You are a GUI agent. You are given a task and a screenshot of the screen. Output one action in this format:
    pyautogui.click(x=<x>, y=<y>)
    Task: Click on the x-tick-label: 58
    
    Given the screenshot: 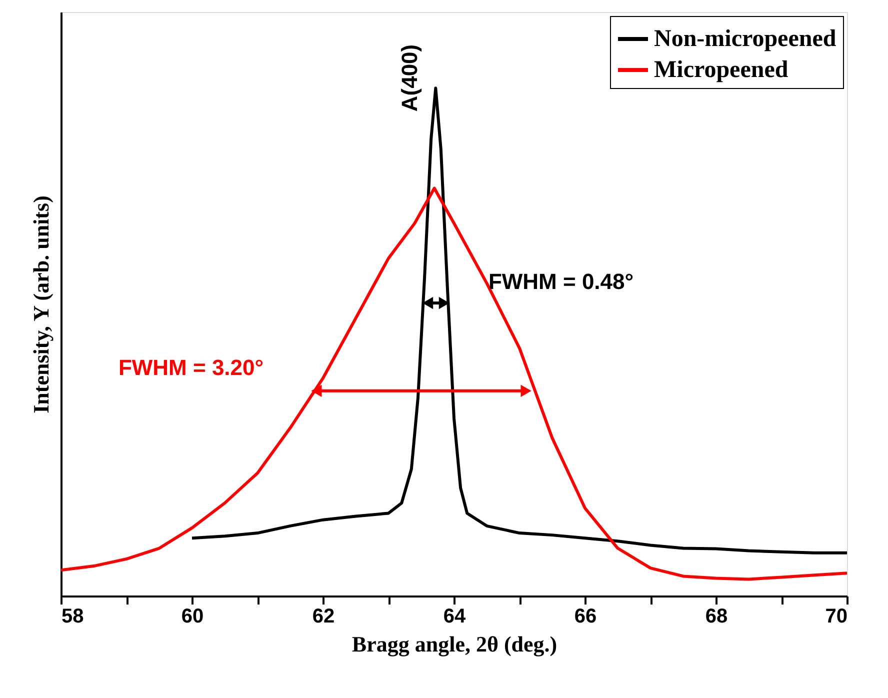 What is the action you would take?
    pyautogui.click(x=73, y=617)
    